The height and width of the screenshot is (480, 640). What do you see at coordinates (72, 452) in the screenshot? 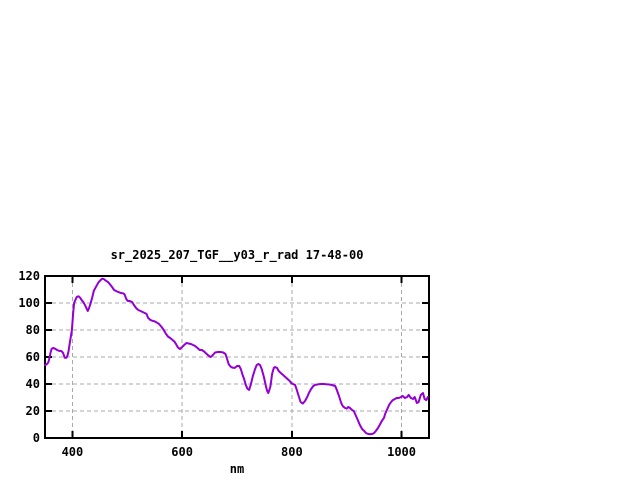
I see `x-tick-label: 400` at bounding box center [72, 452].